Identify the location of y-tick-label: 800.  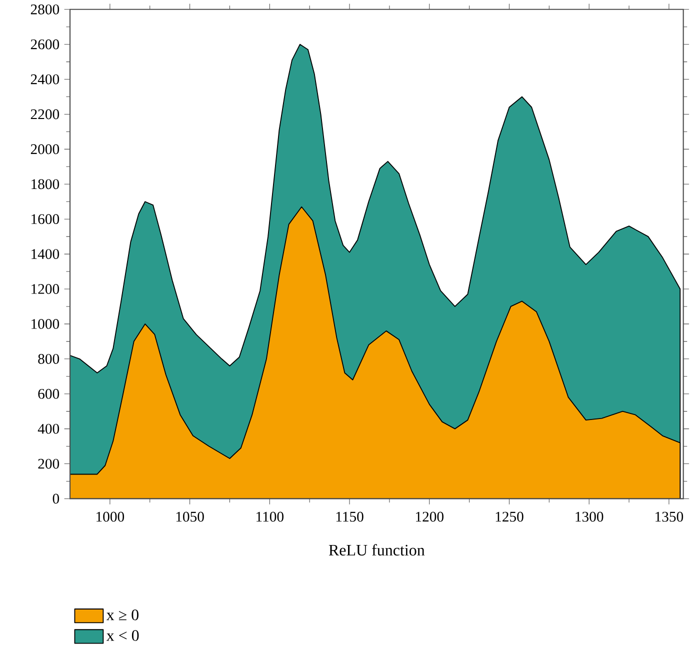
(49, 359).